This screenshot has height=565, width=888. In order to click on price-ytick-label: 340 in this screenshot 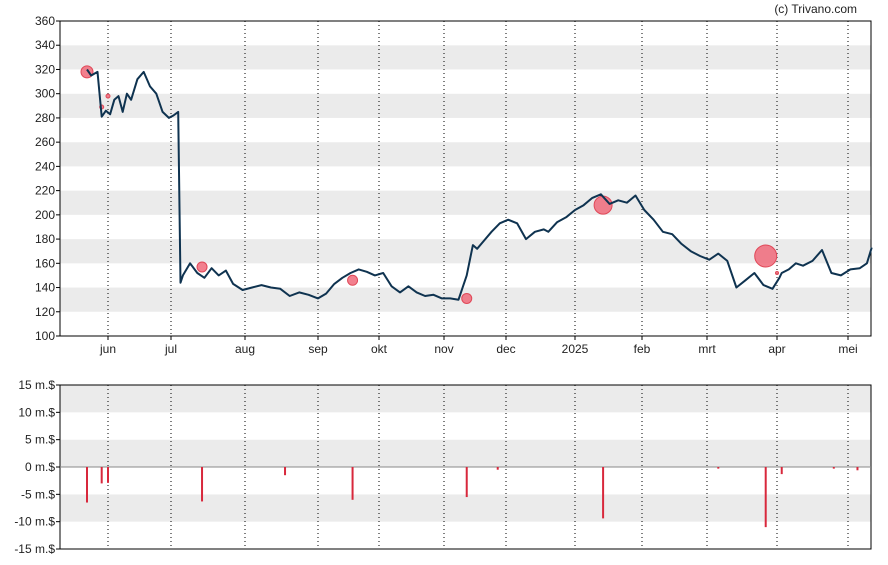, I will do `click(45, 45)`.